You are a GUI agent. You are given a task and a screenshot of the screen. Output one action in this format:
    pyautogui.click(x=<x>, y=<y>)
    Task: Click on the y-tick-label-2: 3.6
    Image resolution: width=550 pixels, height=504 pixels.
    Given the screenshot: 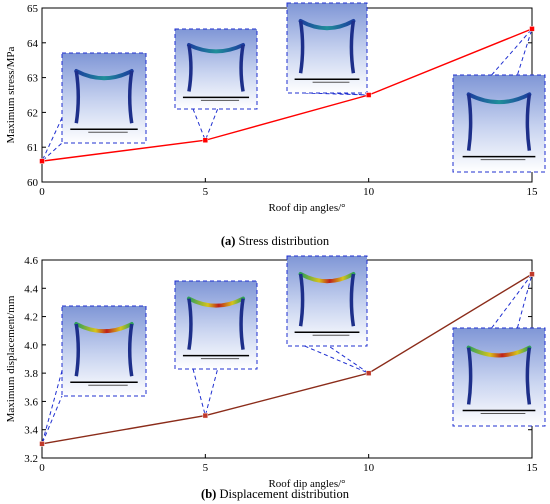 What is the action you would take?
    pyautogui.click(x=31, y=402)
    